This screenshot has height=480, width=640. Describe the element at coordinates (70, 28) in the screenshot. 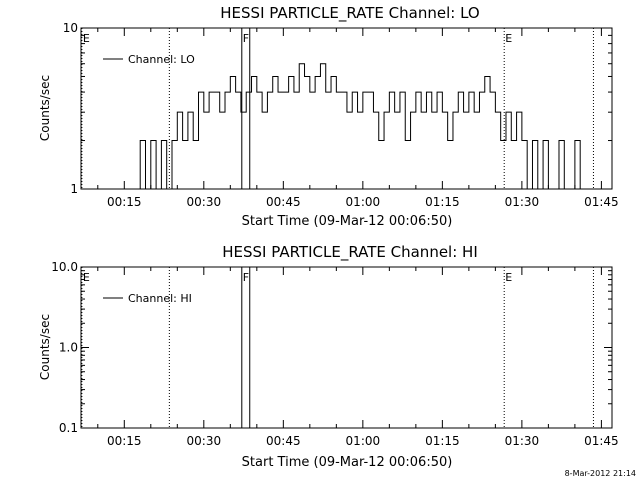

I see `y-tick-label: 10` at that location.